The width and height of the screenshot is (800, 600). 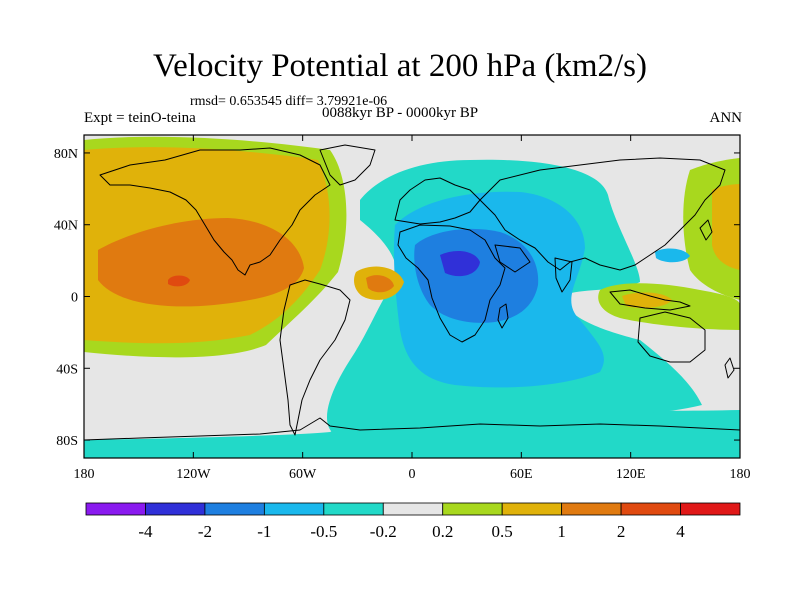 I want to click on colorbar-label: 4, so click(x=680, y=531).